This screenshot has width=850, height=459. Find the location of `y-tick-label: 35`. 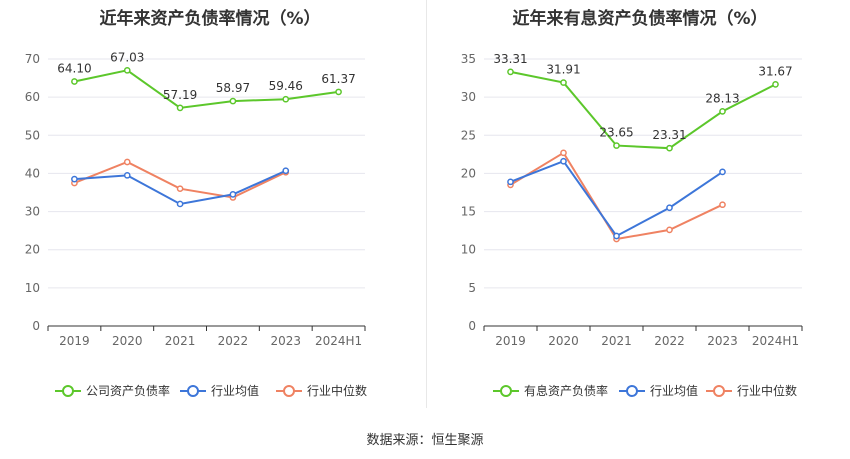

y-tick-label: 35 is located at coordinates (468, 59).